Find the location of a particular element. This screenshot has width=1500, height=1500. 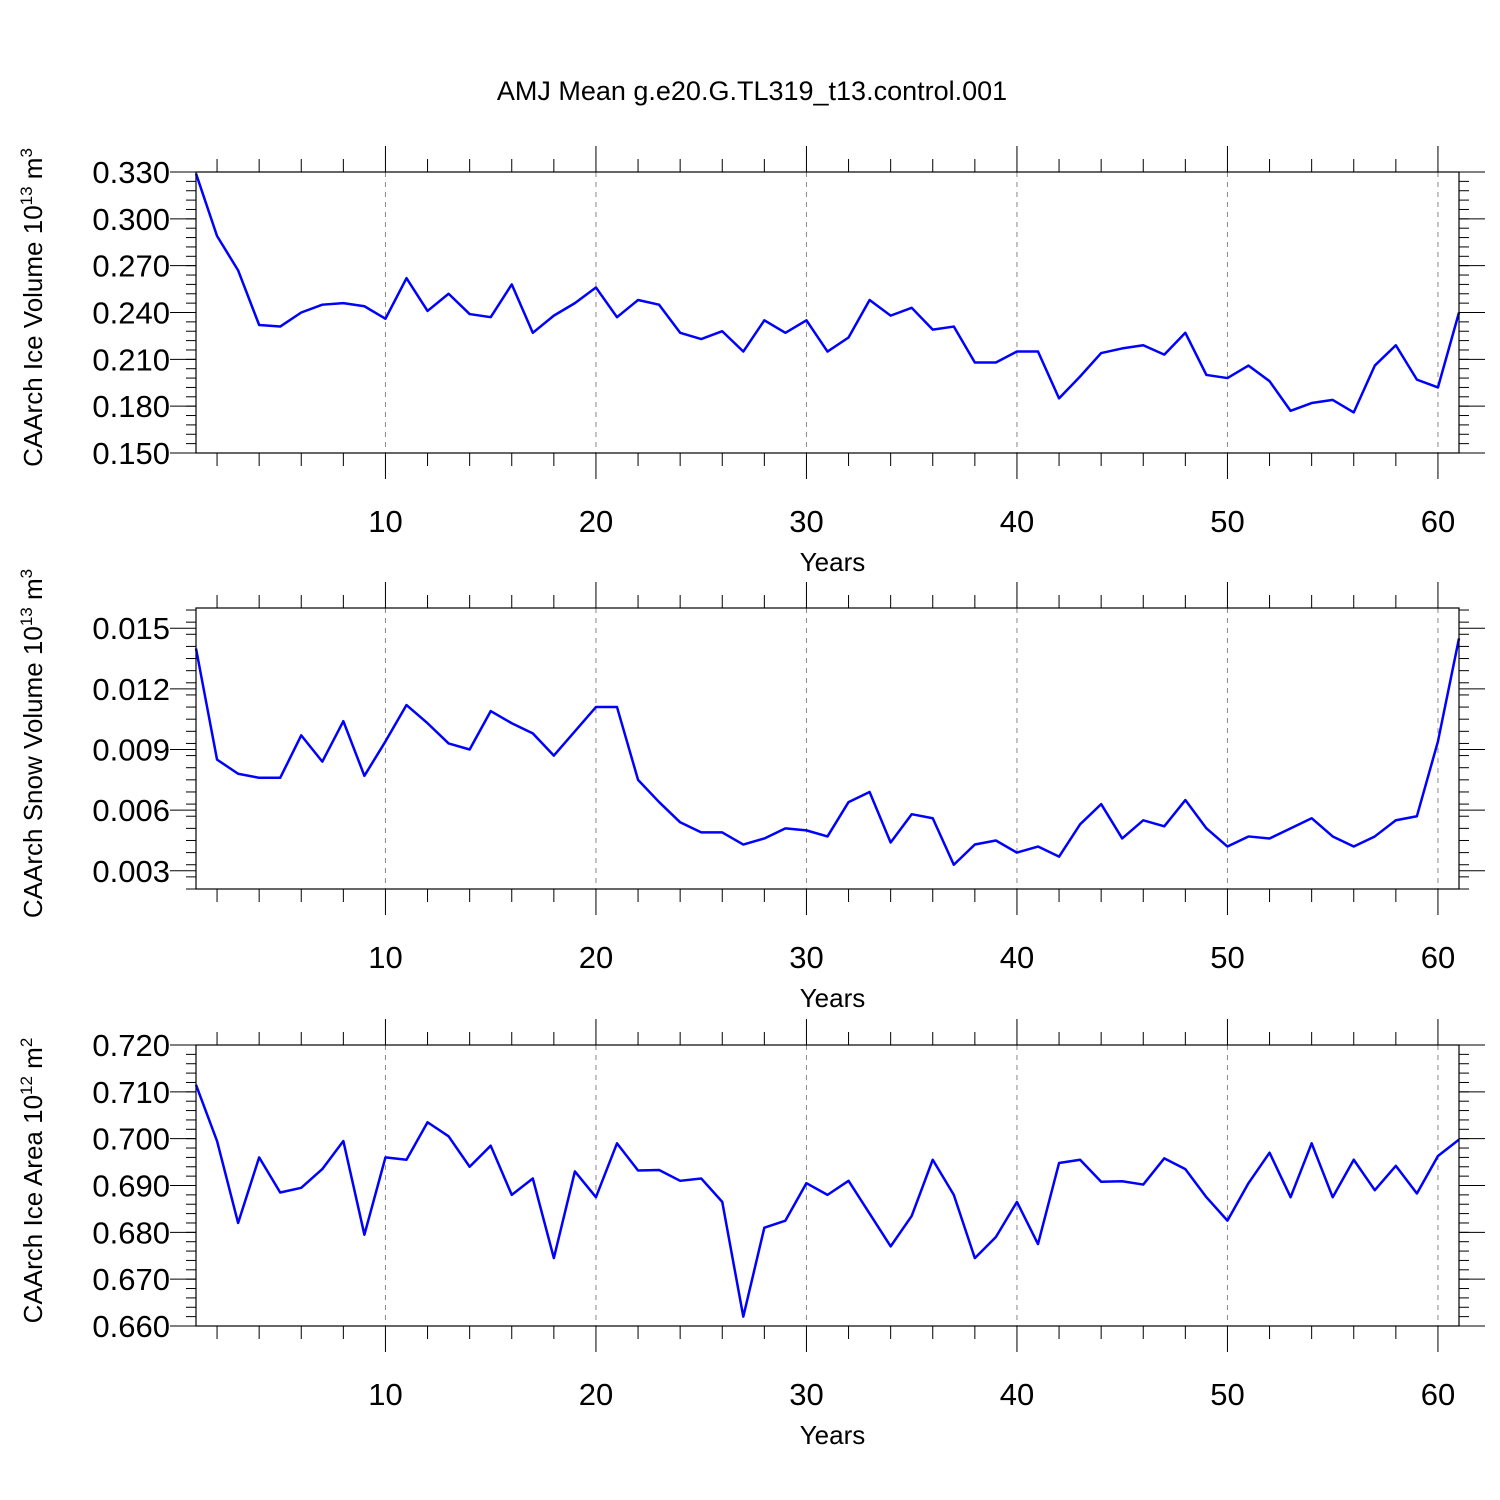

y-tick-label: 0.660 is located at coordinates (131, 1326).